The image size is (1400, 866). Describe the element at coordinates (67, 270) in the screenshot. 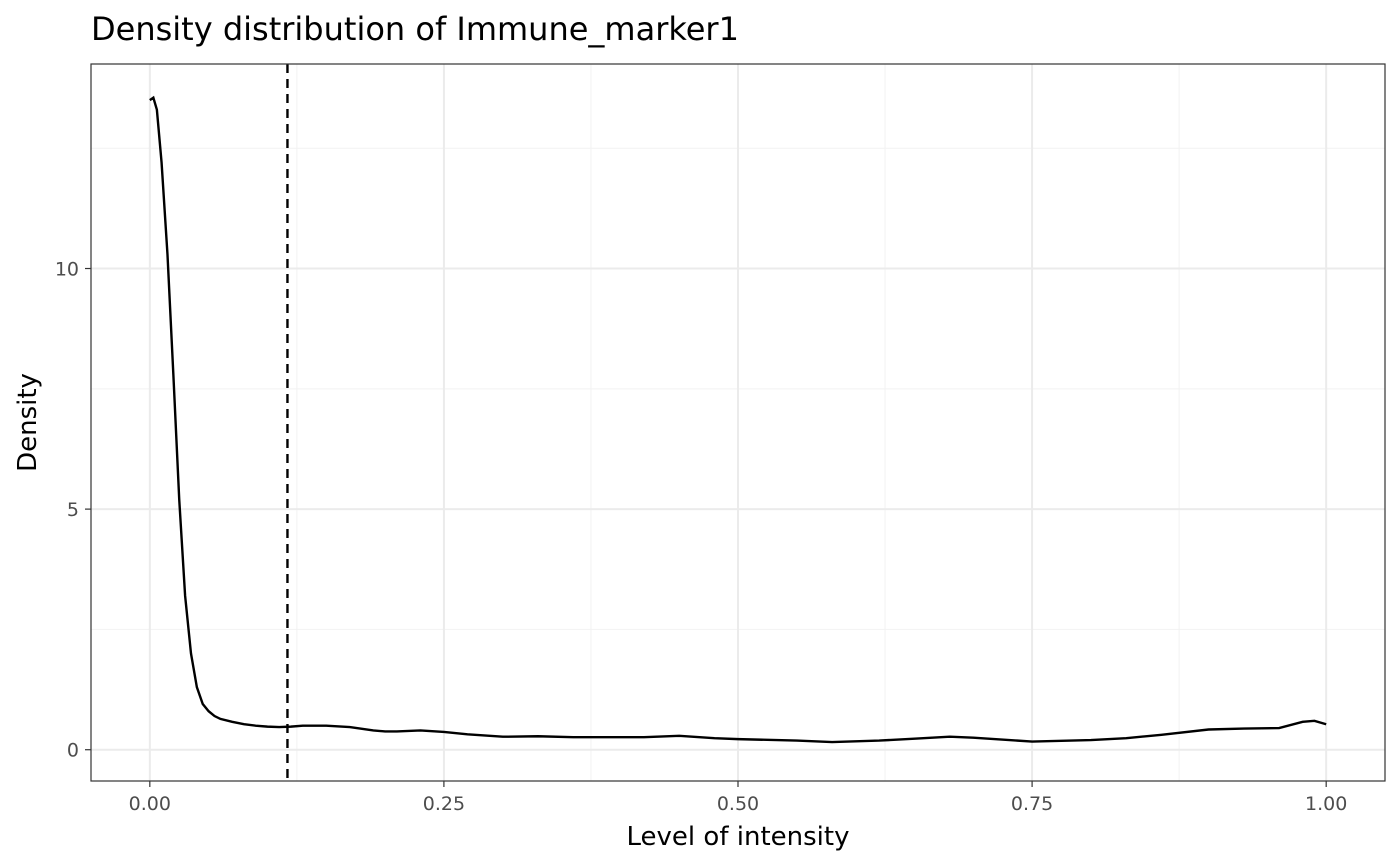

I see `y-tick-label: 10` at that location.